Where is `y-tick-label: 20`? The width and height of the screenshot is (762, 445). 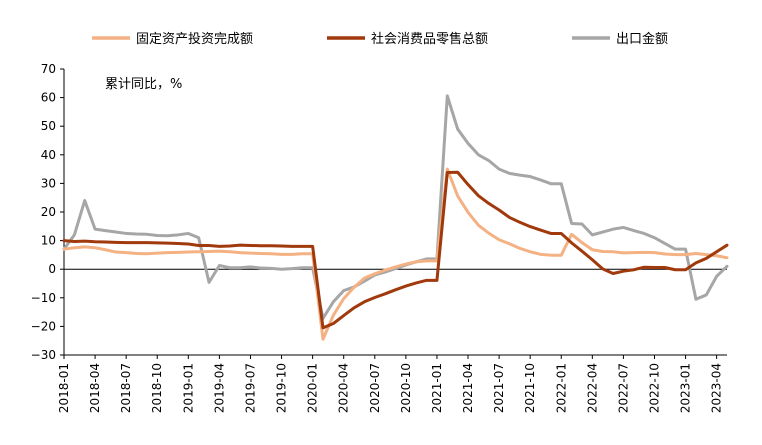 y-tick-label: 20 is located at coordinates (48, 212).